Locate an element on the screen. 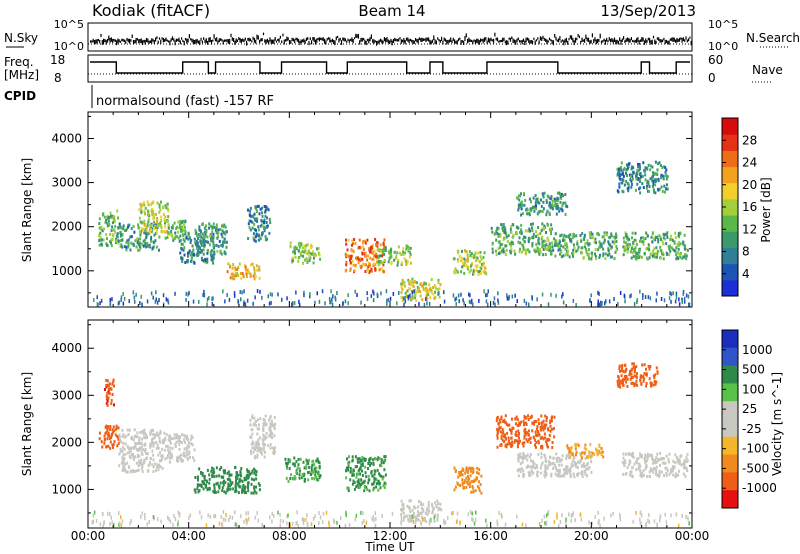 This screenshot has height=554, width=800. nsky-tick-high: 10^5 is located at coordinates (69, 24).